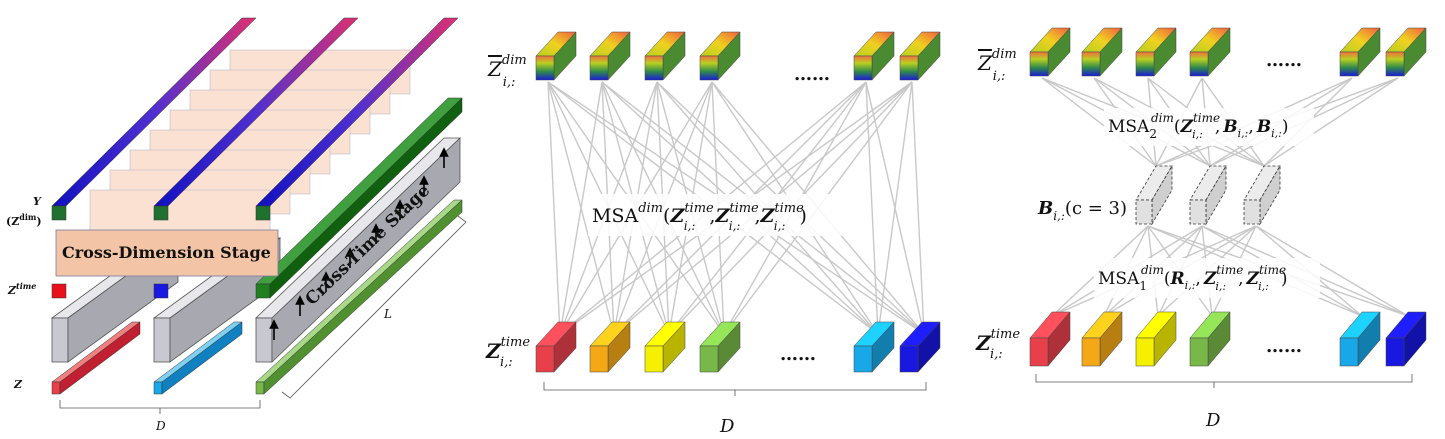 Image resolution: width=1445 pixels, height=439 pixels. I want to click on right-output-cubes, so click(1228, 52).